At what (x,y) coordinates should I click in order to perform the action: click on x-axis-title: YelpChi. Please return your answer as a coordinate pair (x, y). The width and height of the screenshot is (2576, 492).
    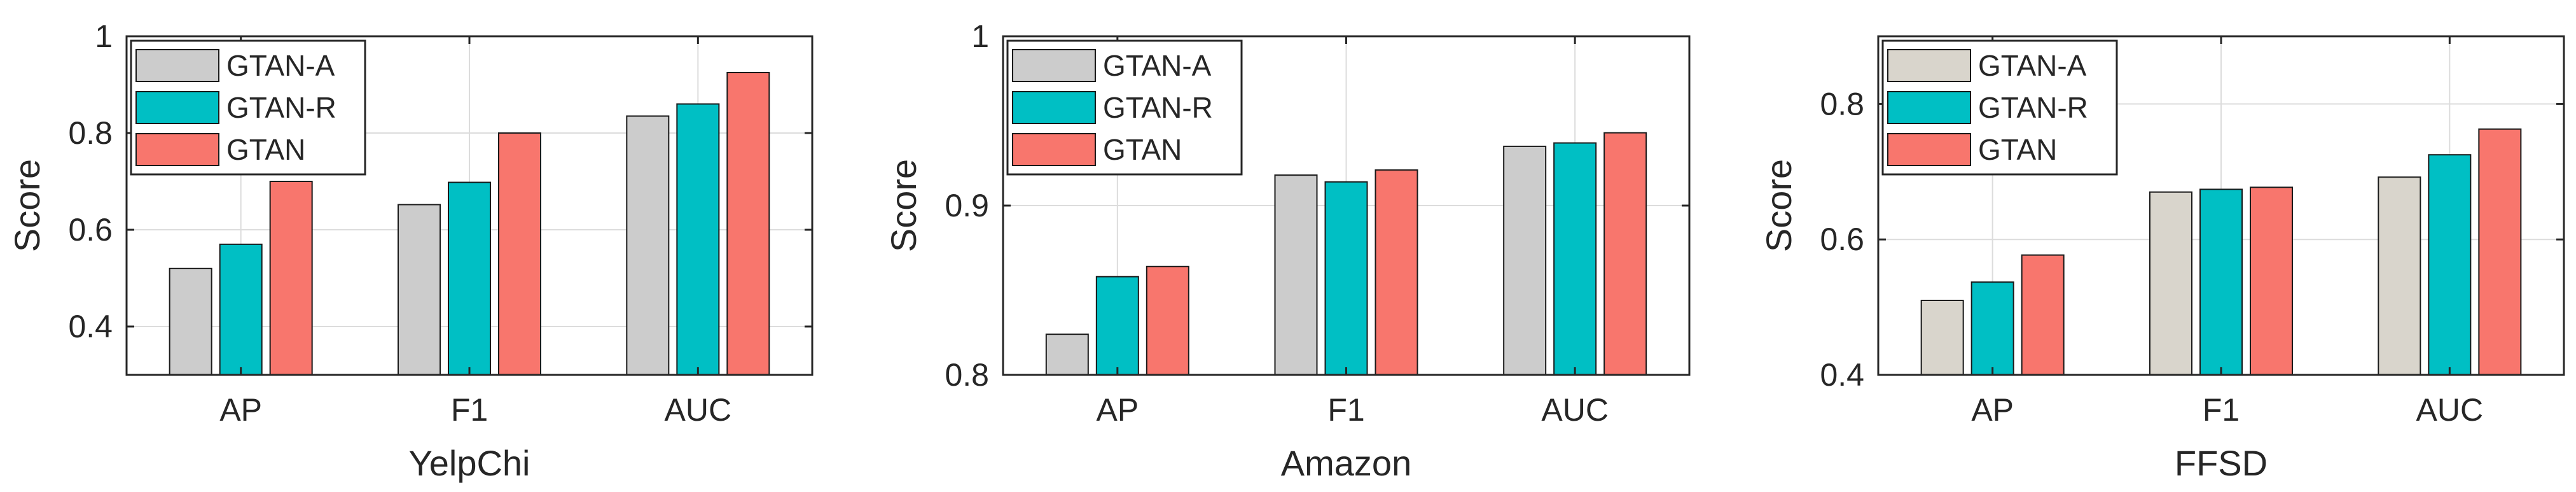
    Looking at the image, I should click on (469, 463).